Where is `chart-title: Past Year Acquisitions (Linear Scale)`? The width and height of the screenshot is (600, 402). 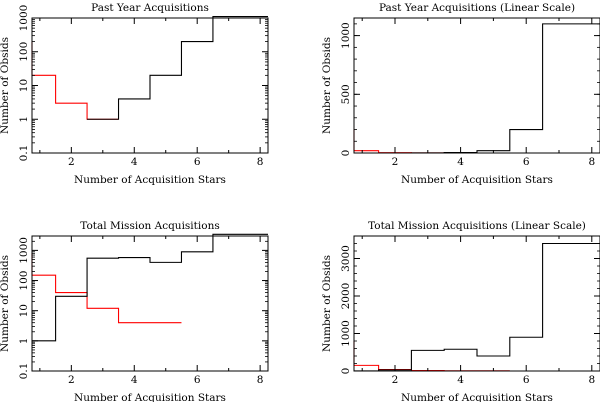
chart-title: Past Year Acquisitions (Linear Scale) is located at coordinates (477, 8).